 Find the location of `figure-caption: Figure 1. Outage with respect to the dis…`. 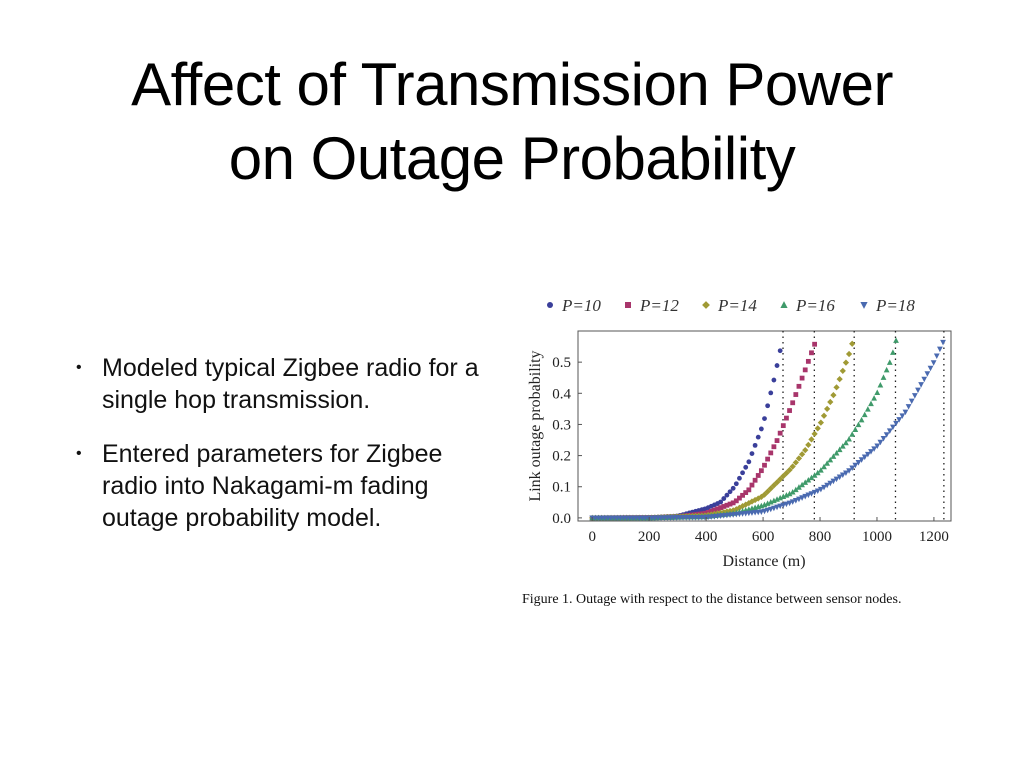

figure-caption: Figure 1. Outage with respect to the dis… is located at coordinates (712, 599).